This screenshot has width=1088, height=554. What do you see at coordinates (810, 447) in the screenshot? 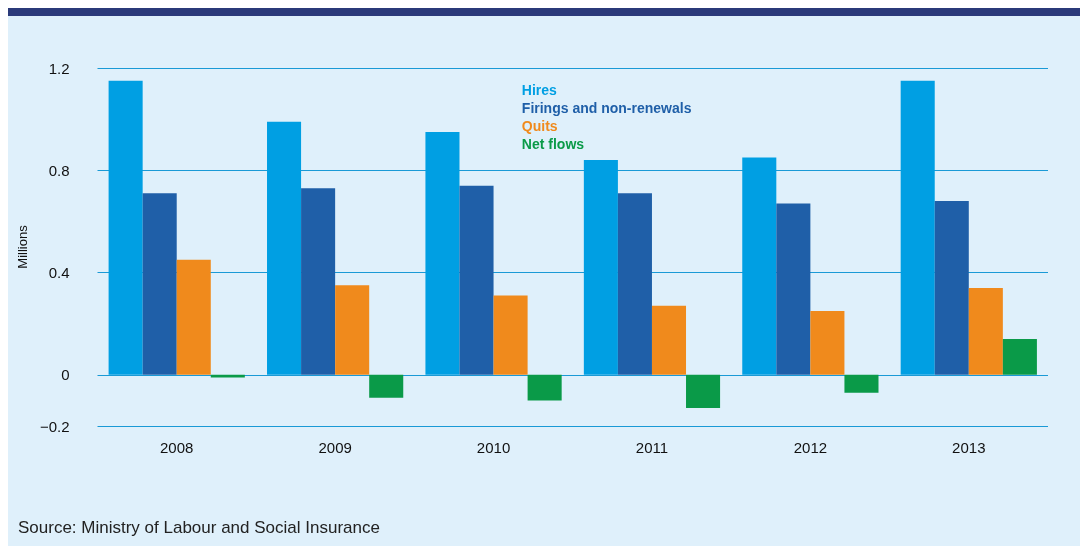
I see `x-tick-label: 2012` at bounding box center [810, 447].